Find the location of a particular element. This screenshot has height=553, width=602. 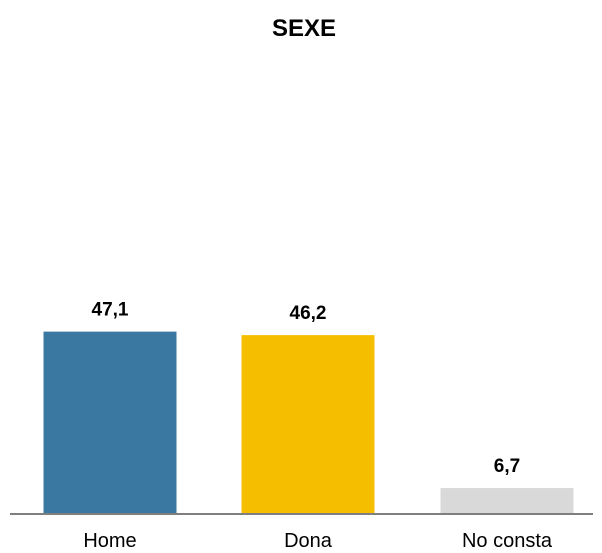

bar-no-consta is located at coordinates (507, 501).